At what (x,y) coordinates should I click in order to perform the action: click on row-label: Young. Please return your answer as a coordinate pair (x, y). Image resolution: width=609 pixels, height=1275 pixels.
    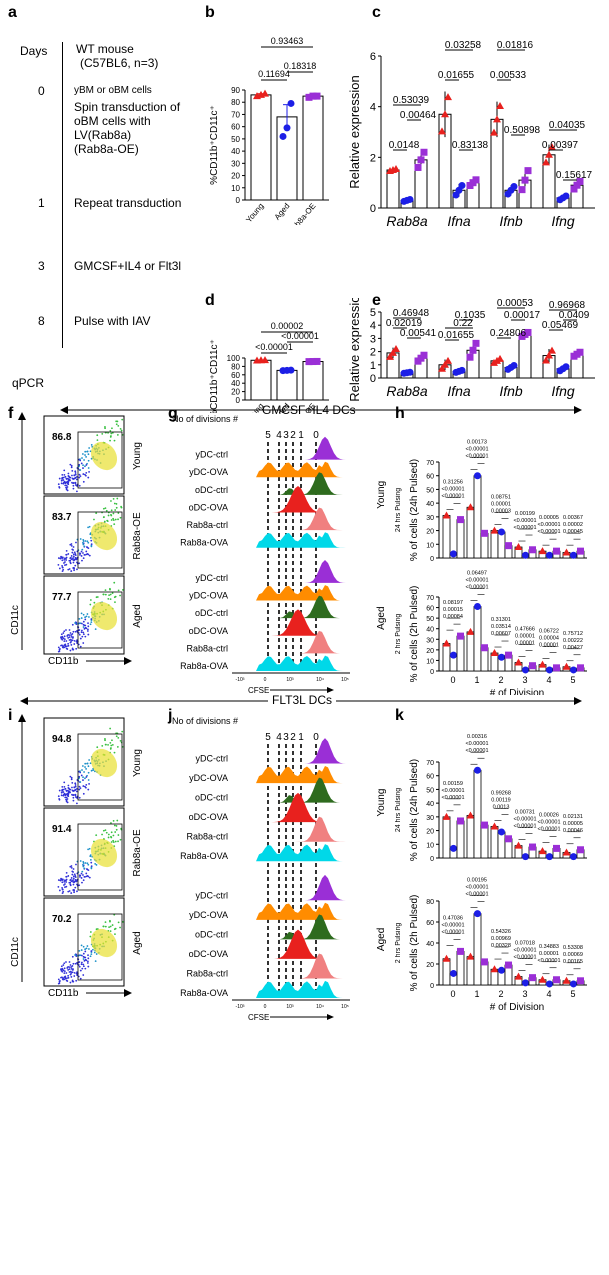
    Looking at the image, I should click on (137, 456).